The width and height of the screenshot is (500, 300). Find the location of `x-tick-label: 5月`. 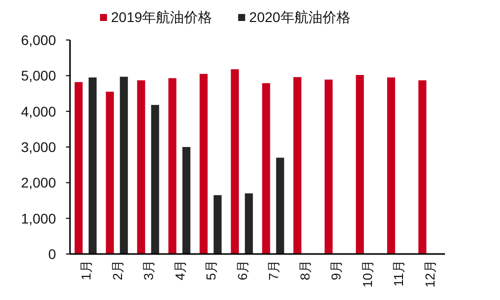

x-tick-label: 5月 is located at coordinates (211, 270).